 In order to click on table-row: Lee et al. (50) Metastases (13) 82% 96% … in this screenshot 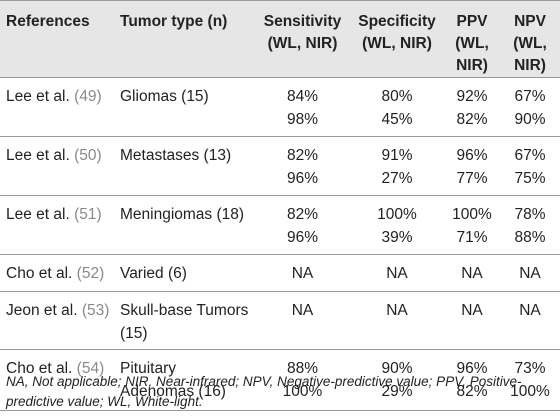, I will do `click(280, 166)`.